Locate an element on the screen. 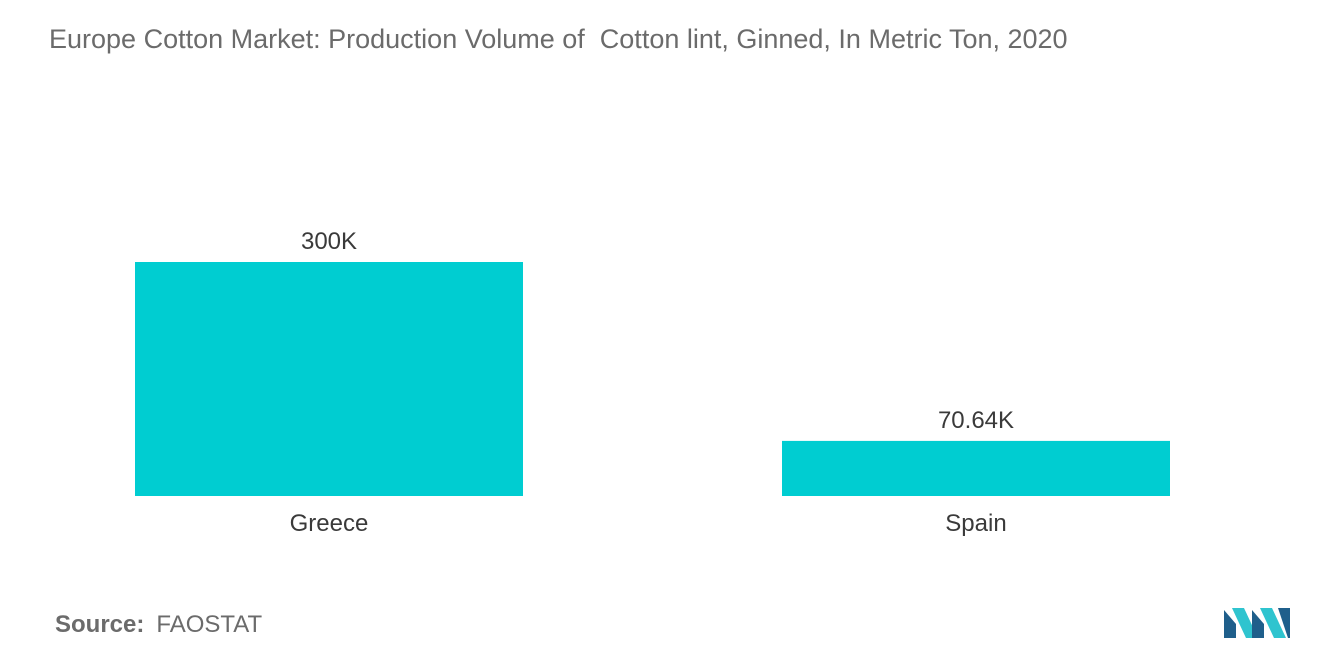 Image resolution: width=1320 pixels, height=665 pixels. data-label-spain: 70.64K is located at coordinates (976, 420).